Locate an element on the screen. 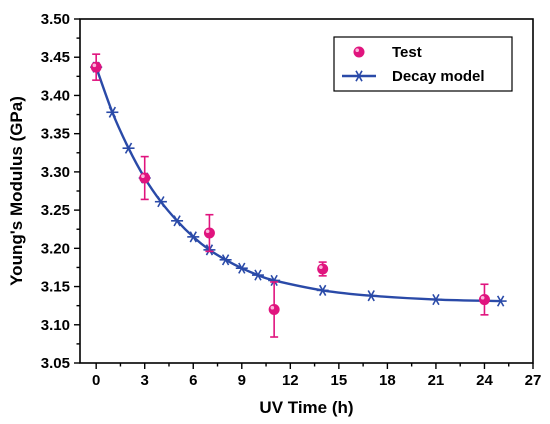  legend-test-marker is located at coordinates (359, 52).